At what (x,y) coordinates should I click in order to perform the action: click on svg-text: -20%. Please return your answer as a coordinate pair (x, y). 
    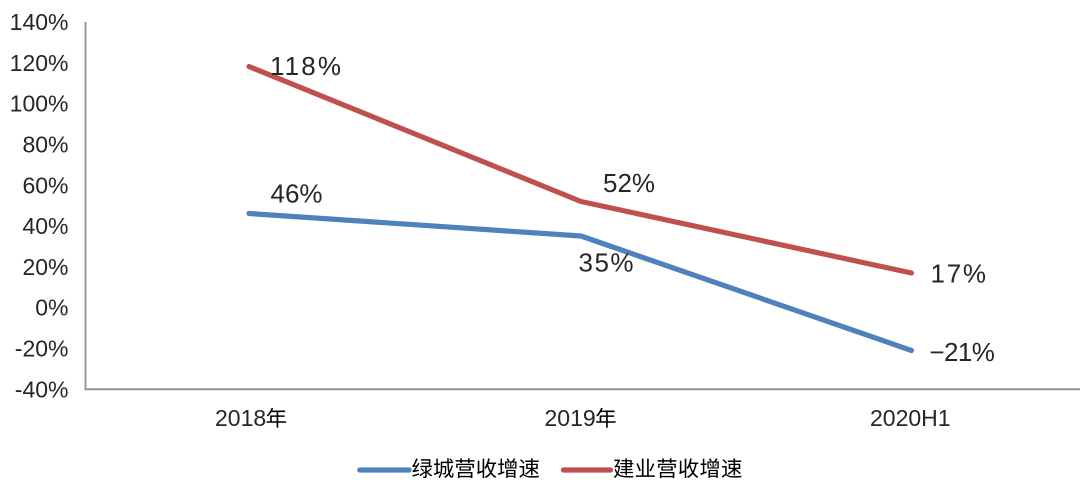
    Looking at the image, I should click on (42, 349).